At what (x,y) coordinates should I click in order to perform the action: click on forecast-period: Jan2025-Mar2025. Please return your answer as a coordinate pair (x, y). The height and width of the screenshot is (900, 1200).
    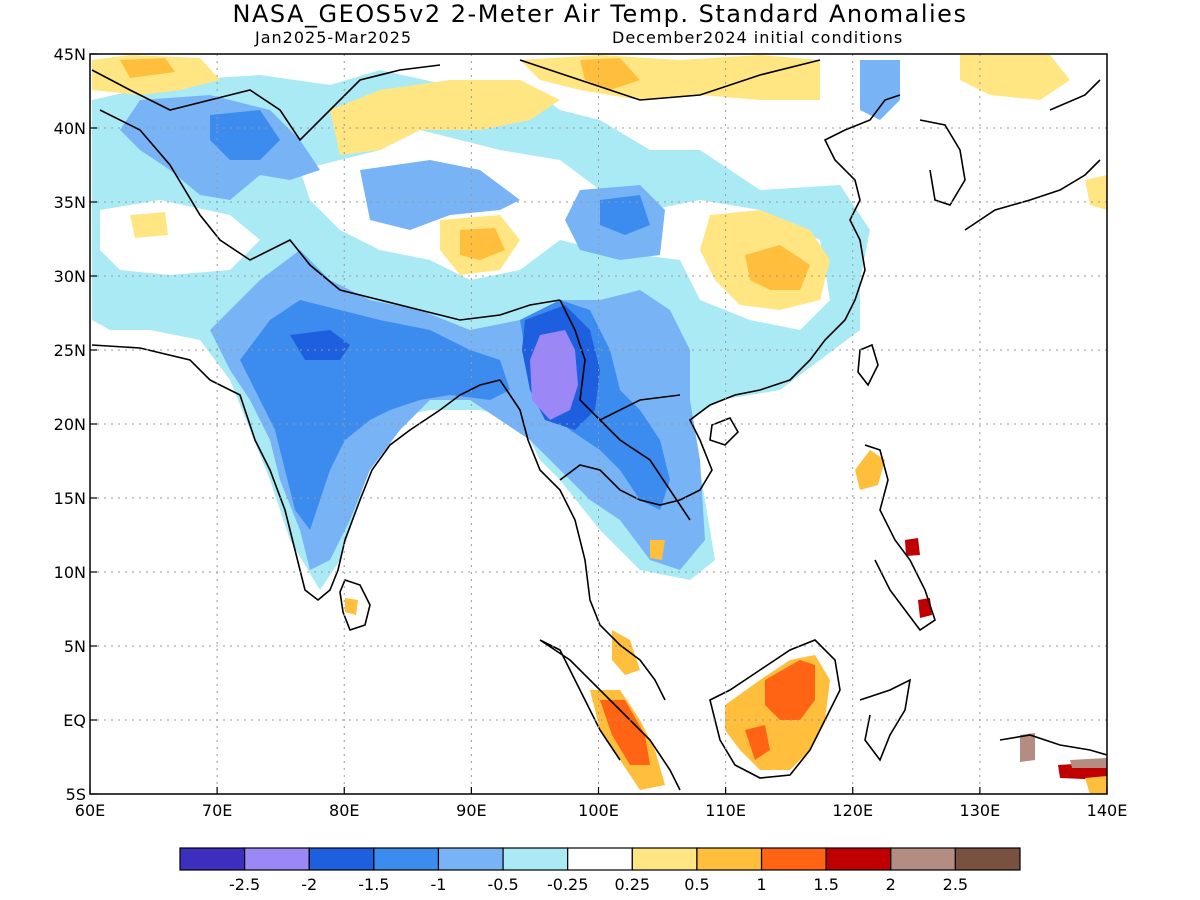
    Looking at the image, I should click on (334, 37).